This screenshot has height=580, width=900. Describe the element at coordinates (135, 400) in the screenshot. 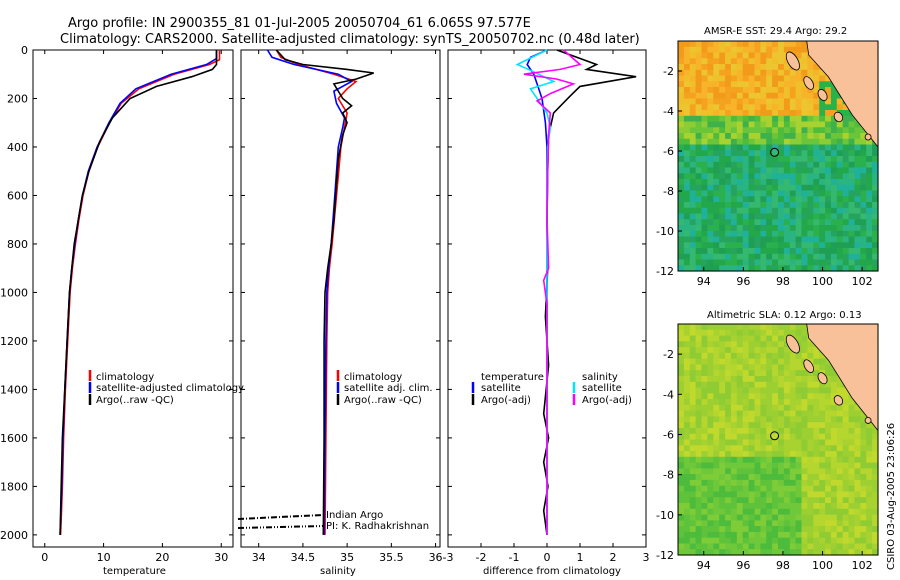

I see `legend-label-argo: Argo(..raw -QC)` at that location.